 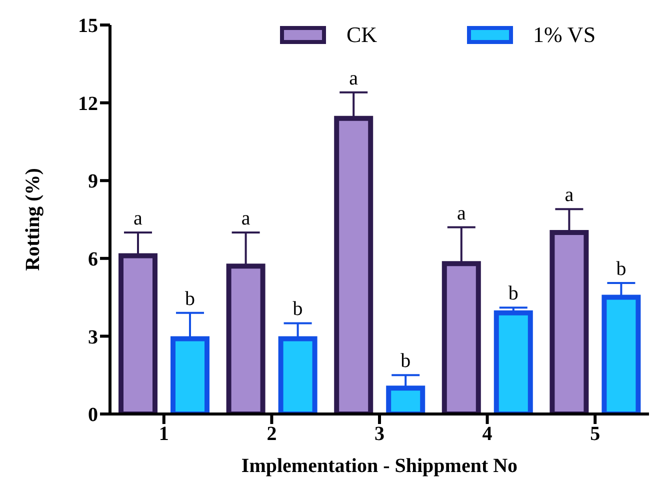 What do you see at coordinates (88, 103) in the screenshot?
I see `y-tick-label: 12` at bounding box center [88, 103].